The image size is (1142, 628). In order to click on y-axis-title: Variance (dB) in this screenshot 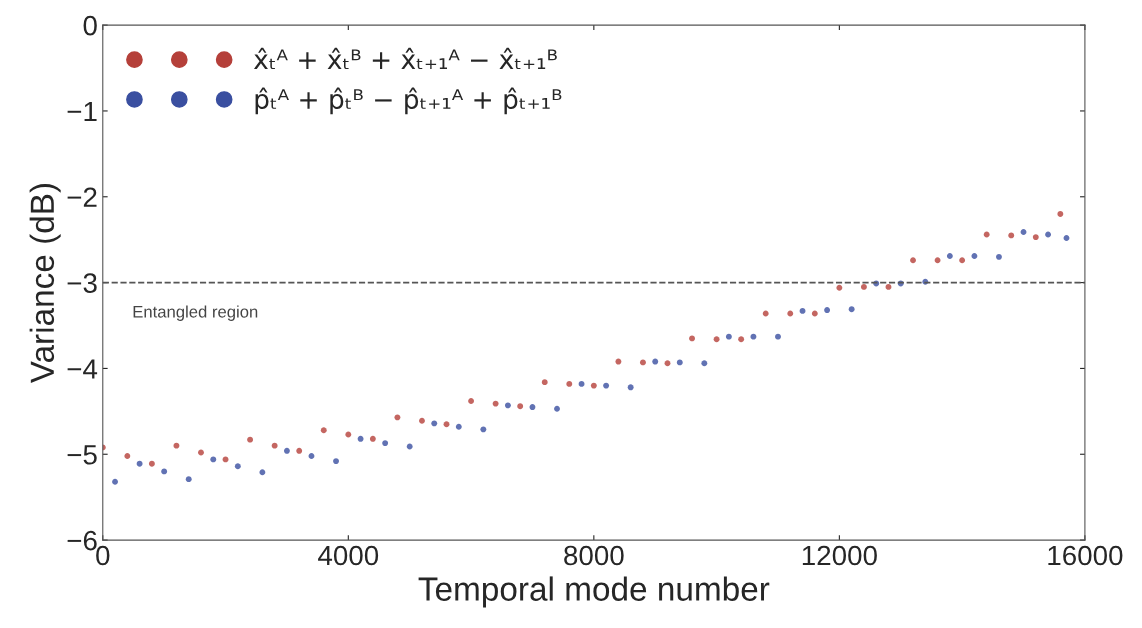, I will do `click(45, 284)`.